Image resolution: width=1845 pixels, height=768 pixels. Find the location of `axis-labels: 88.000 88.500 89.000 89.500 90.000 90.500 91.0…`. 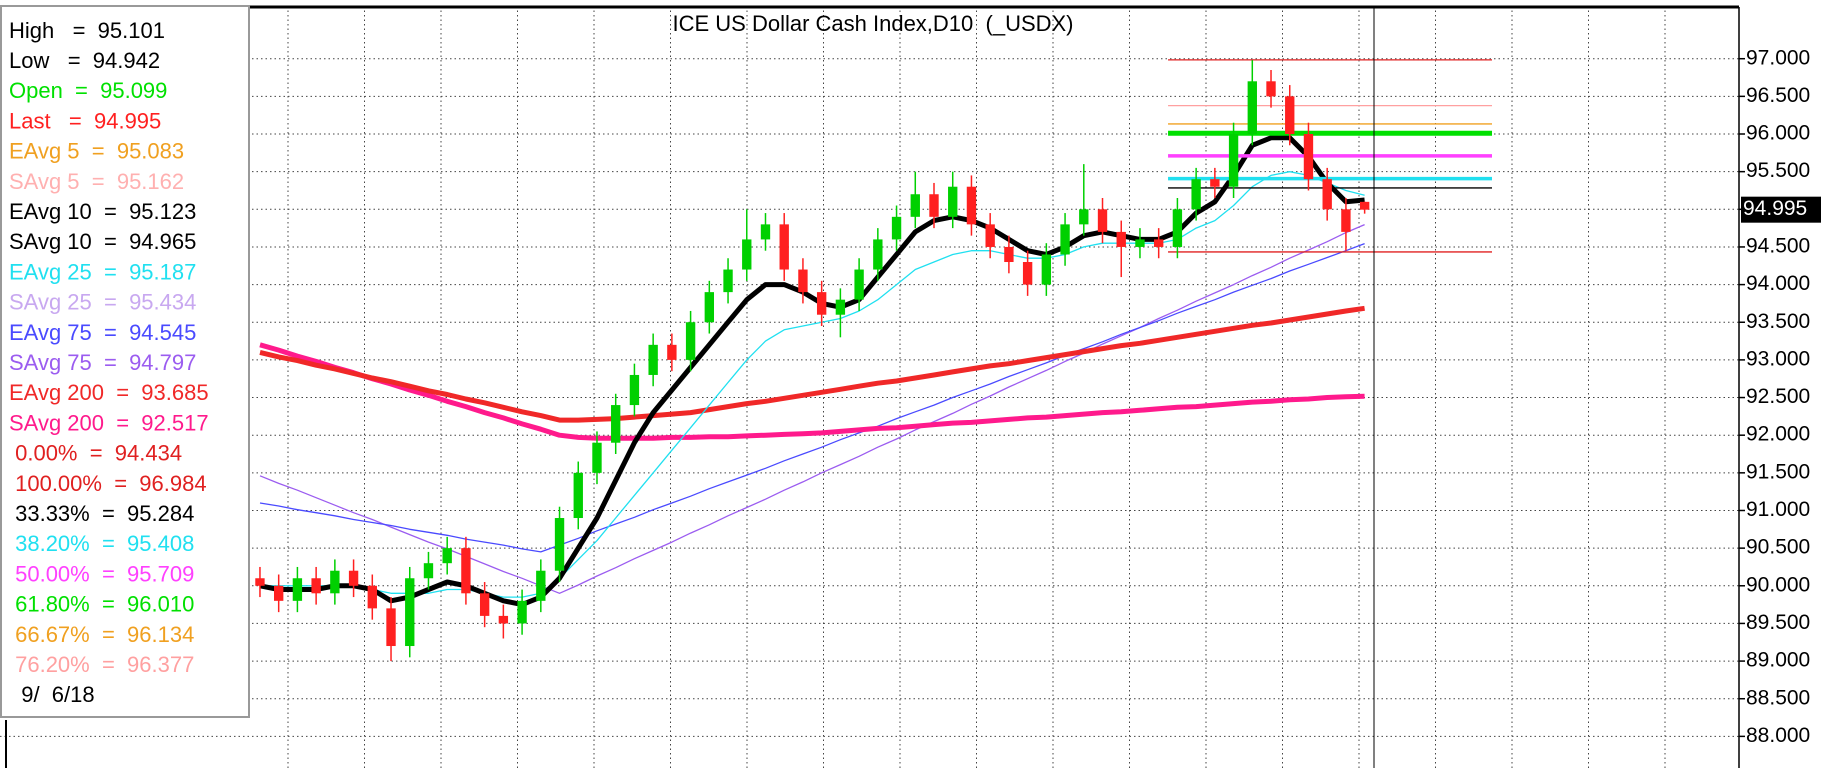

axis-labels: 88.000 88.500 89.000 89.500 90.000 90.500 91.0… is located at coordinates (1780, 396).